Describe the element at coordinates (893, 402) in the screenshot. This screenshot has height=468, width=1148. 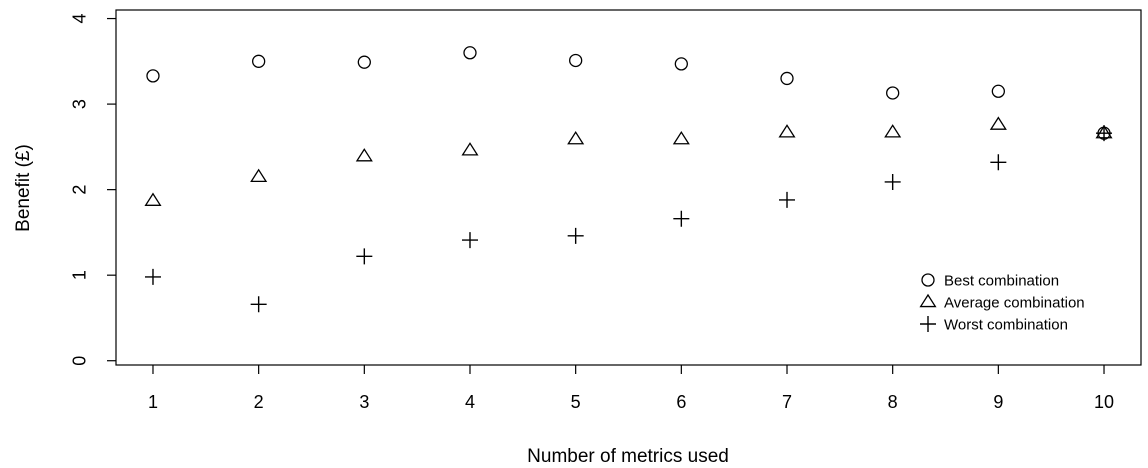
I see `x-tick-label: 8` at that location.